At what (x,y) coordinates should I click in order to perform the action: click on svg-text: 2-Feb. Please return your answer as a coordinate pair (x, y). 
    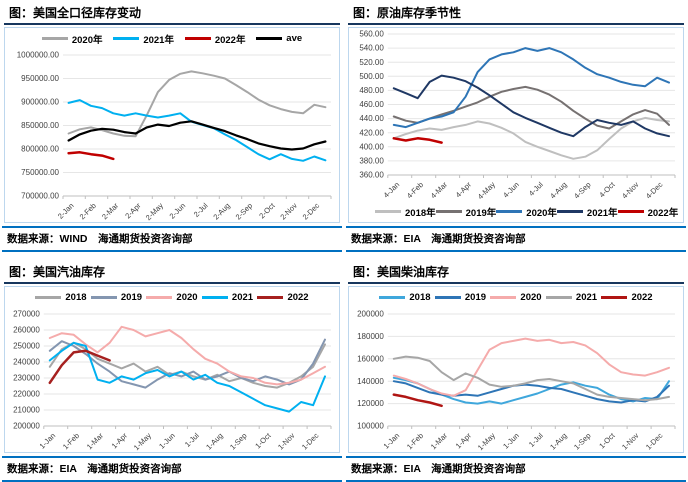
    Looking at the image, I should click on (88, 211).